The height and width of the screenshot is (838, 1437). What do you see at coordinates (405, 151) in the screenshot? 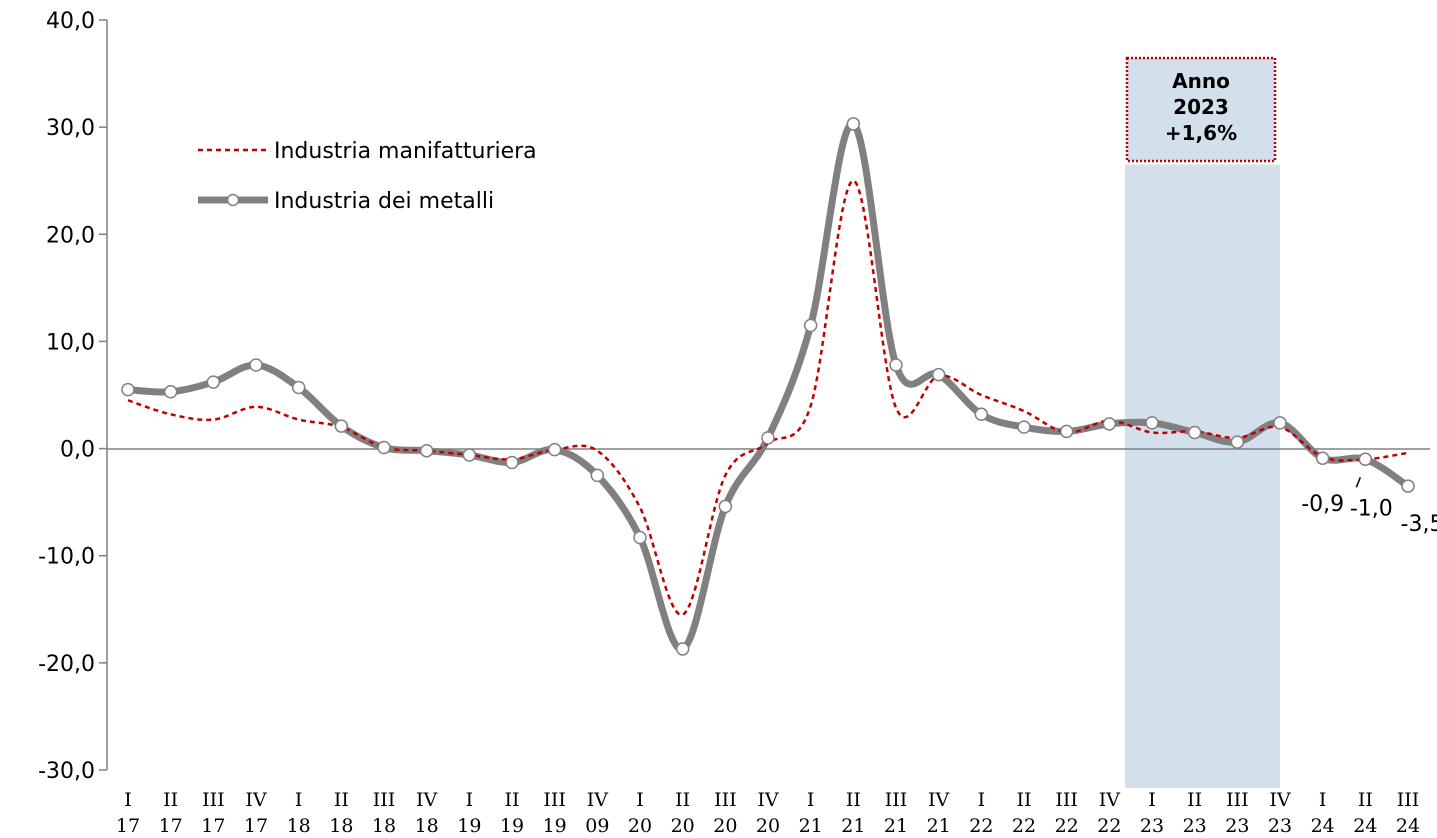
I see `legend-label-manifatturiera: Industria manifatturiera` at bounding box center [405, 151].